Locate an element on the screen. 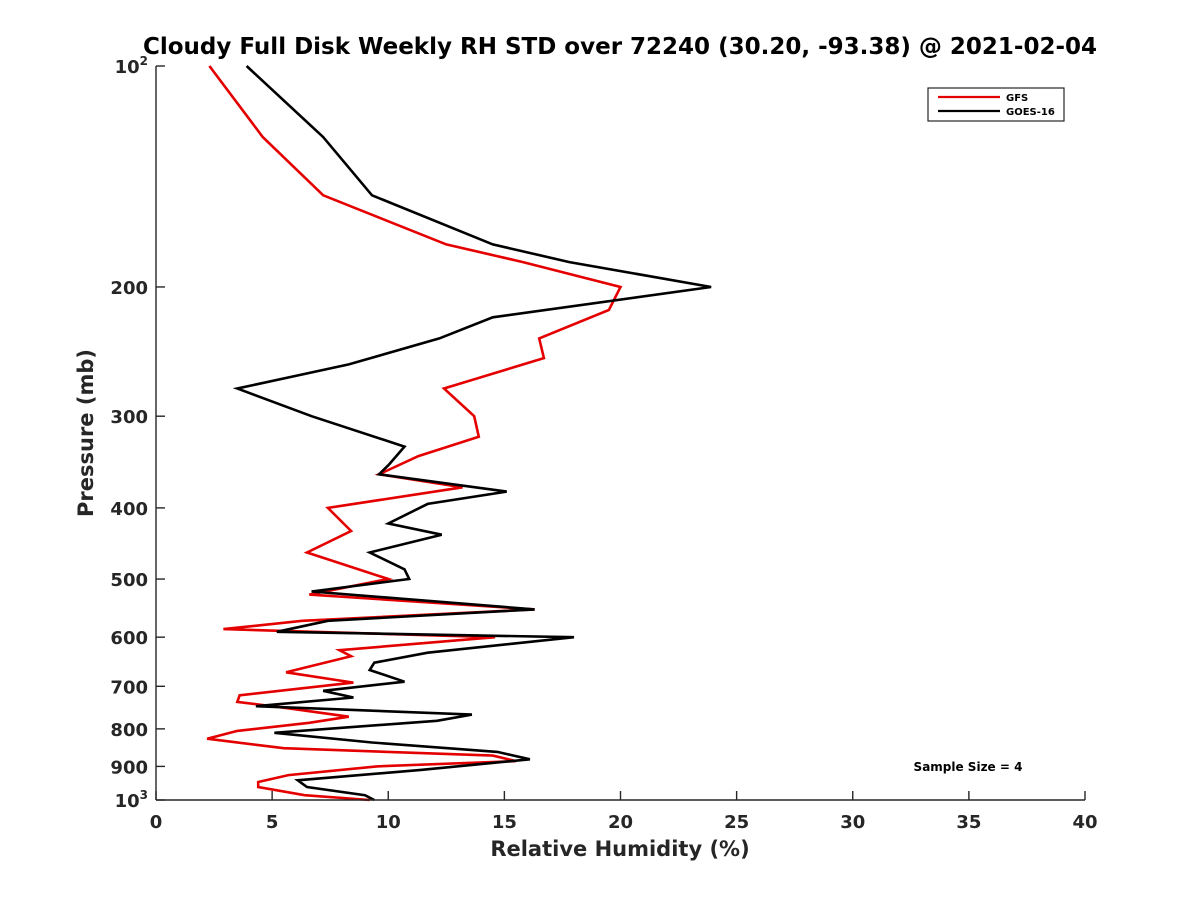  x-tick-label-40: 40 is located at coordinates (1084, 822).